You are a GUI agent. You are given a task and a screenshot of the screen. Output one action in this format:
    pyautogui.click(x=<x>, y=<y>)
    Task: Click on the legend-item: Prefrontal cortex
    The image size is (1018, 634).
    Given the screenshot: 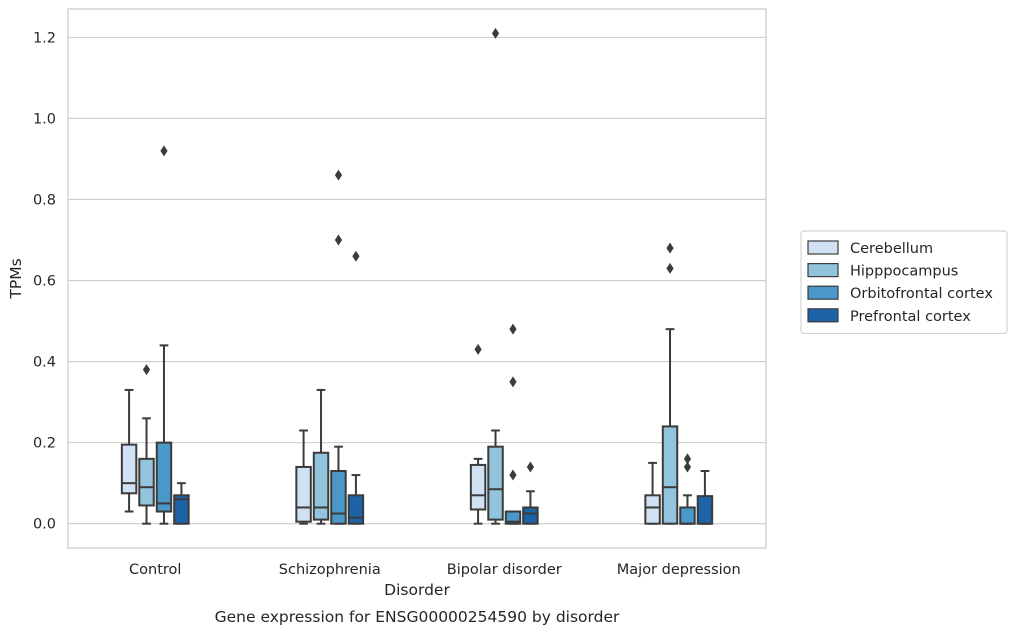 What is the action you would take?
    pyautogui.click(x=889, y=316)
    